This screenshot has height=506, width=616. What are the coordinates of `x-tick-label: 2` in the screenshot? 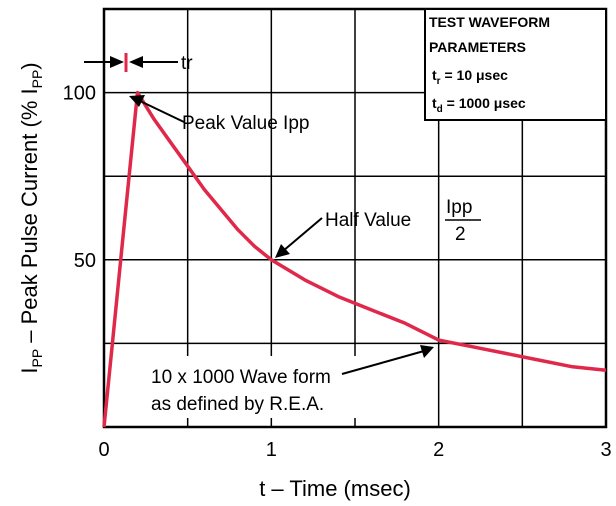 It's located at (438, 450).